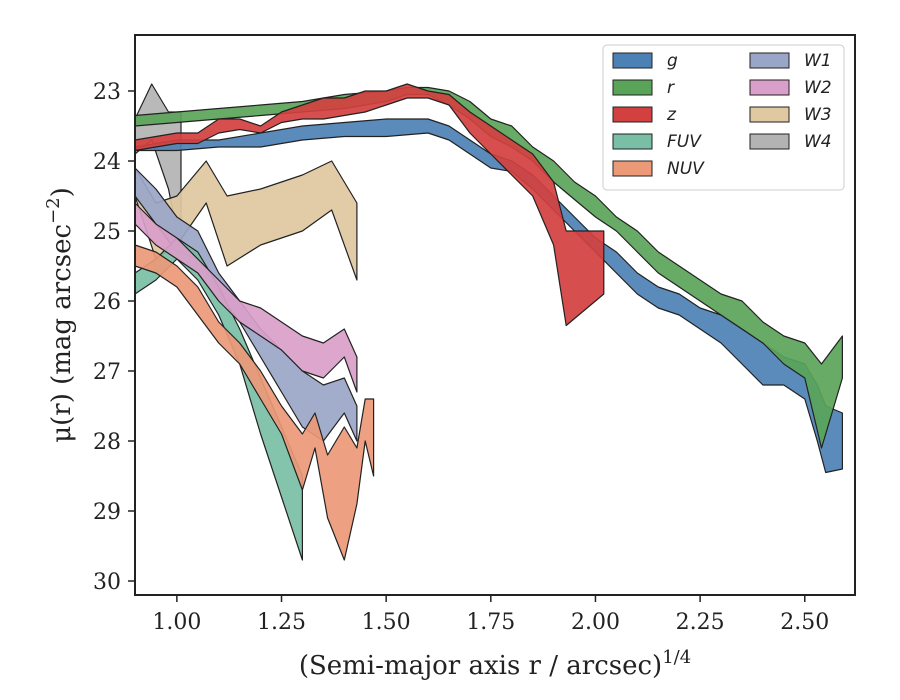  I want to click on legend-swatch-nuv, so click(632, 168).